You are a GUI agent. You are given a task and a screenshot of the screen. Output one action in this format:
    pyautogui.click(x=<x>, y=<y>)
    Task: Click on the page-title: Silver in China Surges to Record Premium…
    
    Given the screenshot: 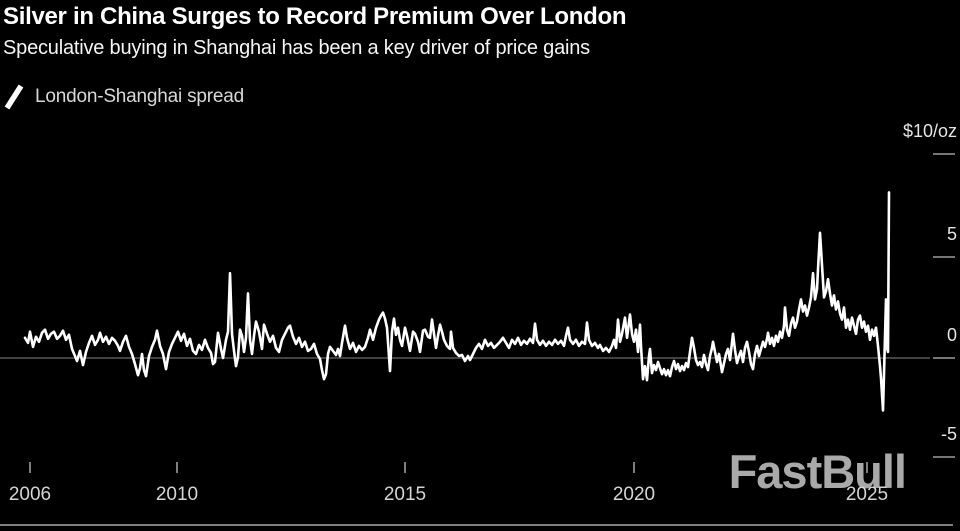 What is the action you would take?
    pyautogui.click(x=315, y=16)
    